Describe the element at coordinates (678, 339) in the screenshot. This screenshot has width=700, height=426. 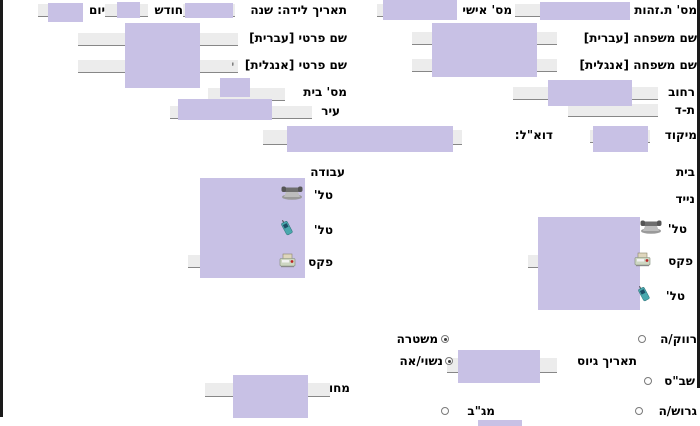
I see `single-radio-label: רווק/ה` at that location.